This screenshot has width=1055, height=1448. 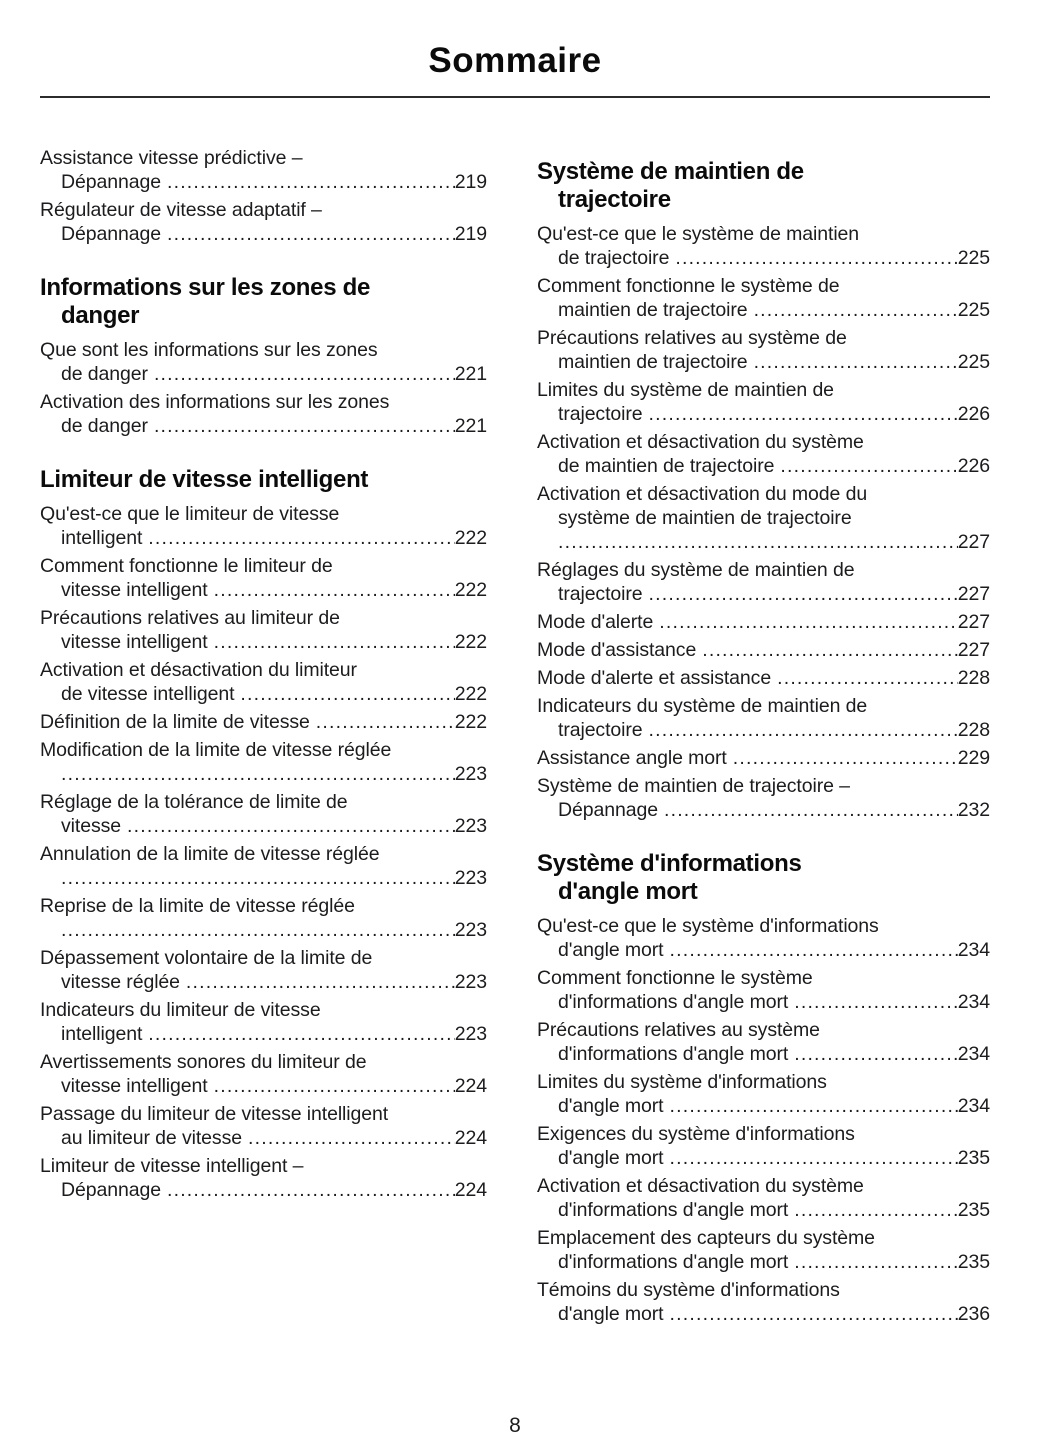 I want to click on entry-leader-line: d'informations d'angle mort 234, so click(x=763, y=1002).